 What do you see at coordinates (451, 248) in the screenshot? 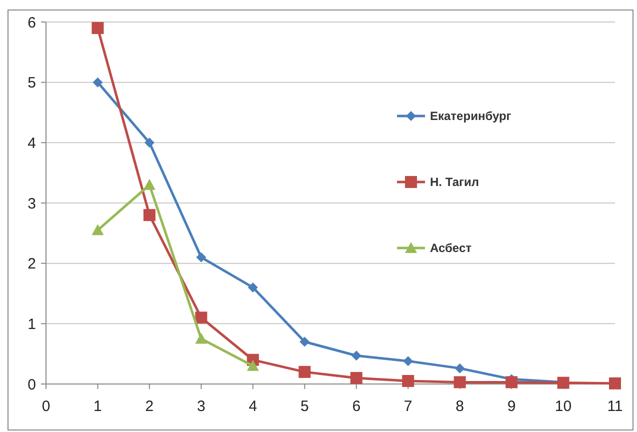
I see `legend-label: Асбест` at bounding box center [451, 248].